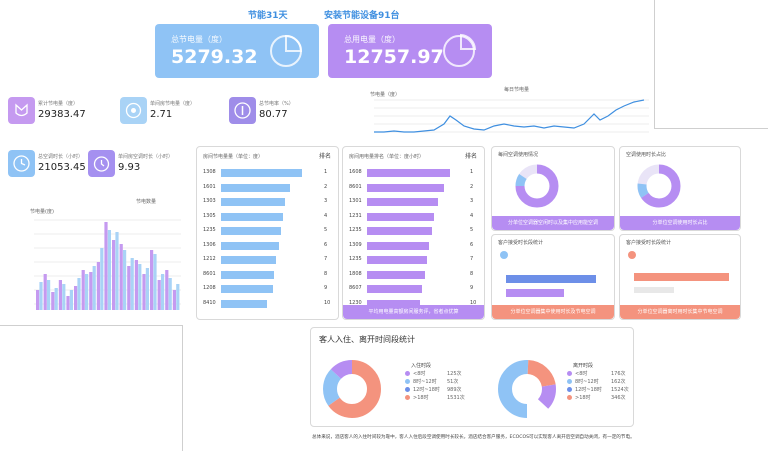 This screenshot has height=451, width=768. What do you see at coordinates (267, 275) in the screenshot?
I see `rank-row: 8601 8` at bounding box center [267, 275].